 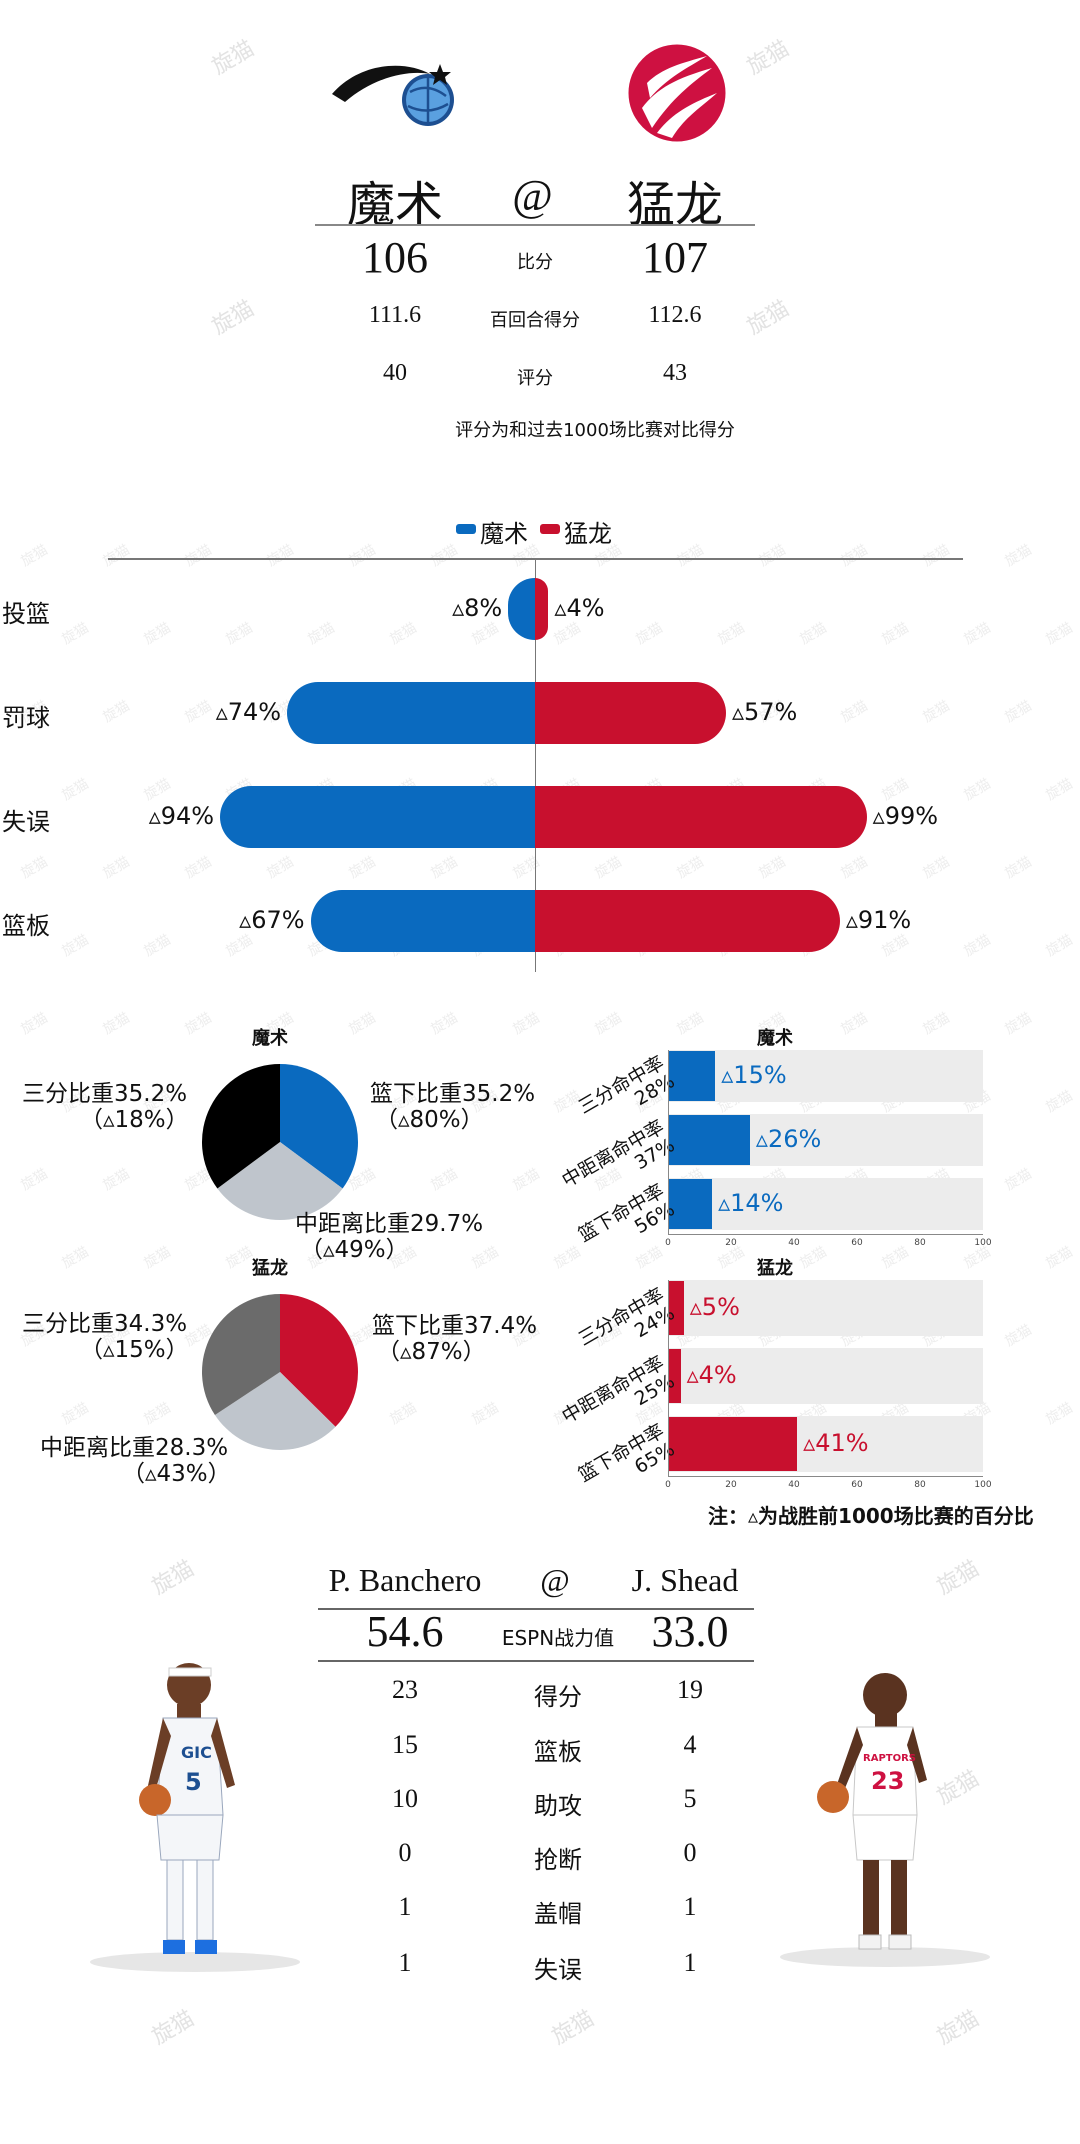 What do you see at coordinates (905, 816) in the screenshot?
I see `raptors-bar-label: ▵99%` at bounding box center [905, 816].